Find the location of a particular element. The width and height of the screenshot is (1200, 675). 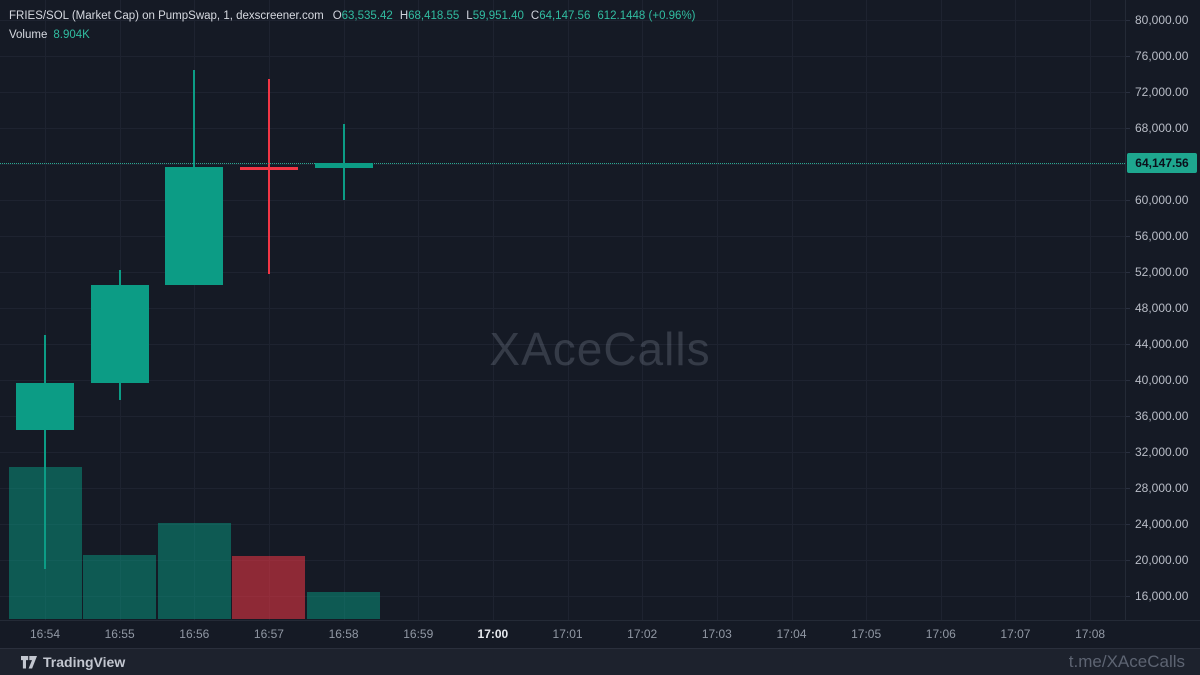

price-tick-label: 40,000.00 is located at coordinates (1157, 380).